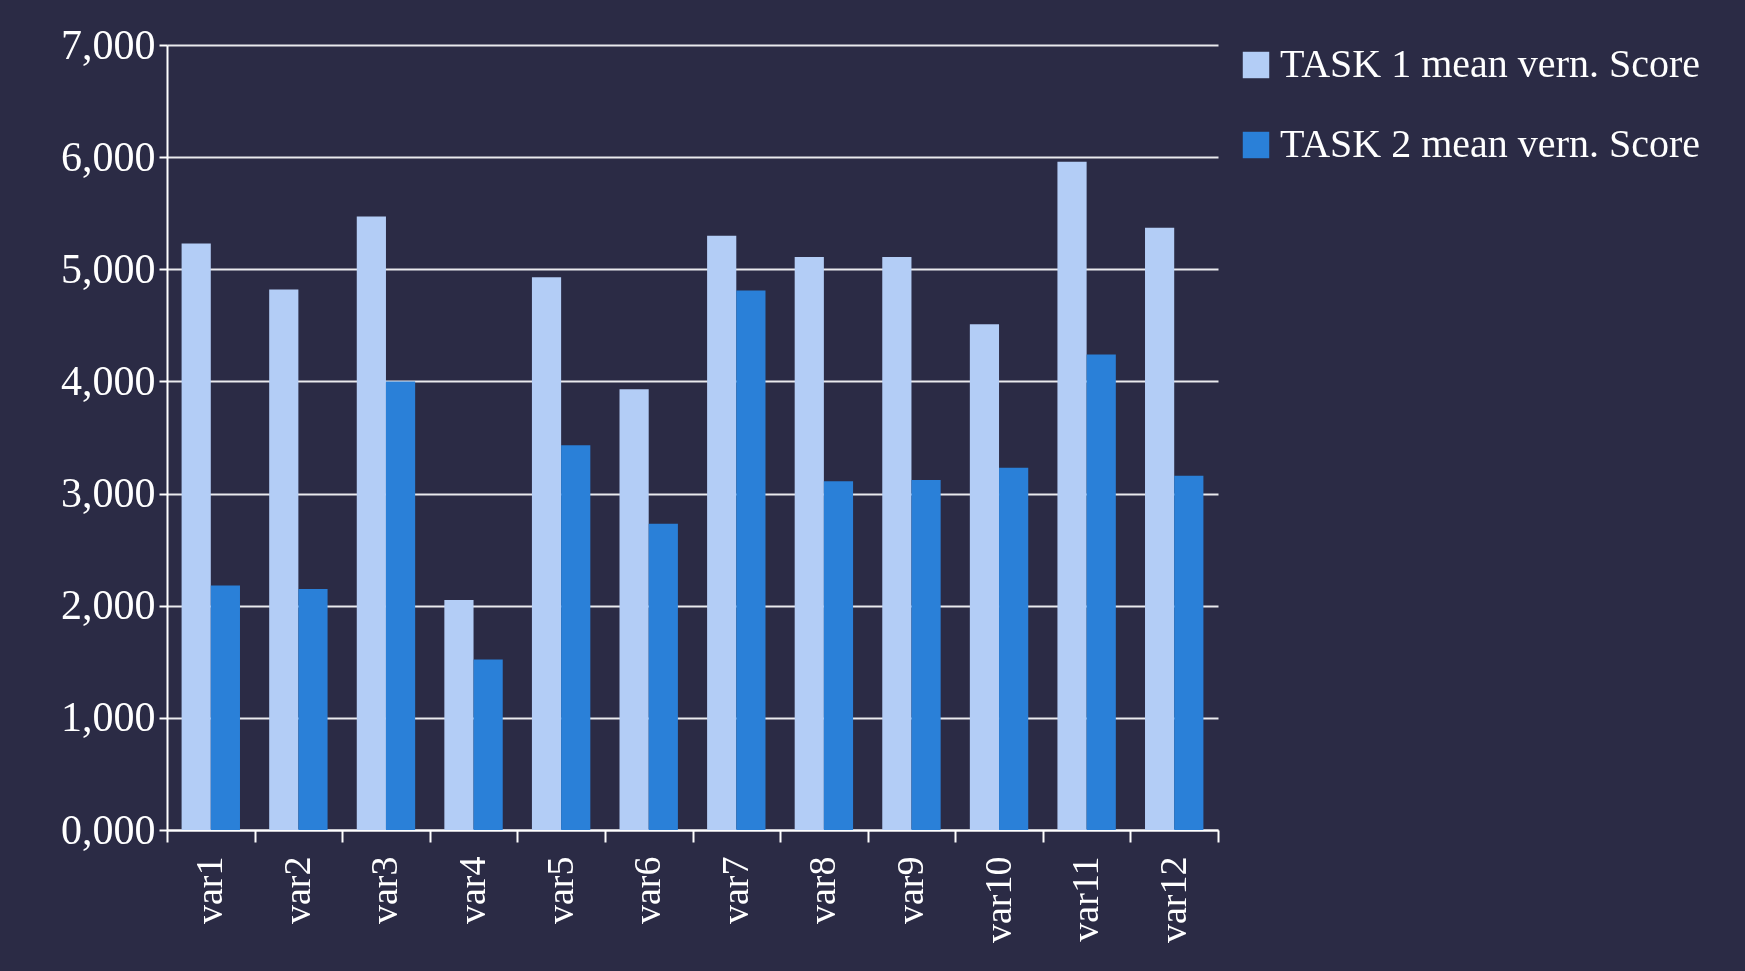  What do you see at coordinates (108, 380) in the screenshot?
I see `y-tick-label: 4,000` at bounding box center [108, 380].